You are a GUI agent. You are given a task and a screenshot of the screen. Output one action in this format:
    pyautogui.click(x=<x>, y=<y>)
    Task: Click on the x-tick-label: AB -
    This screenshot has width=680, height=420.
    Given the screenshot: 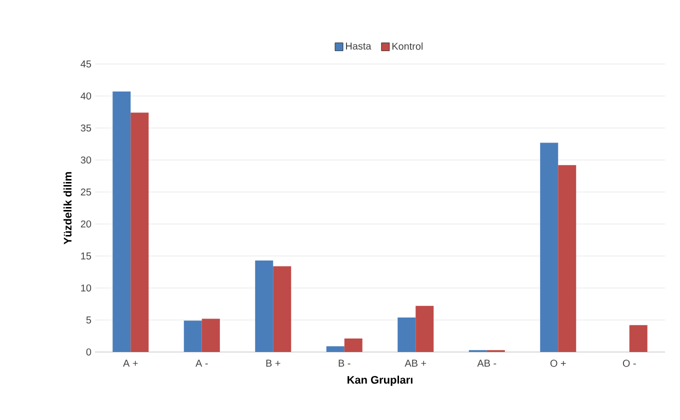 What is the action you would take?
    pyautogui.click(x=486, y=363)
    